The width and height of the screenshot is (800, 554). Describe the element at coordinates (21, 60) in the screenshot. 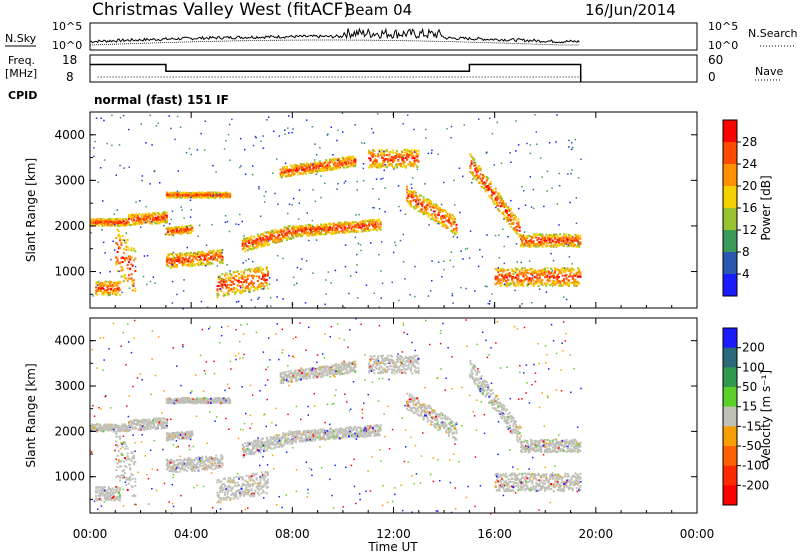

I see `freq-label-line1: Freq.` at that location.